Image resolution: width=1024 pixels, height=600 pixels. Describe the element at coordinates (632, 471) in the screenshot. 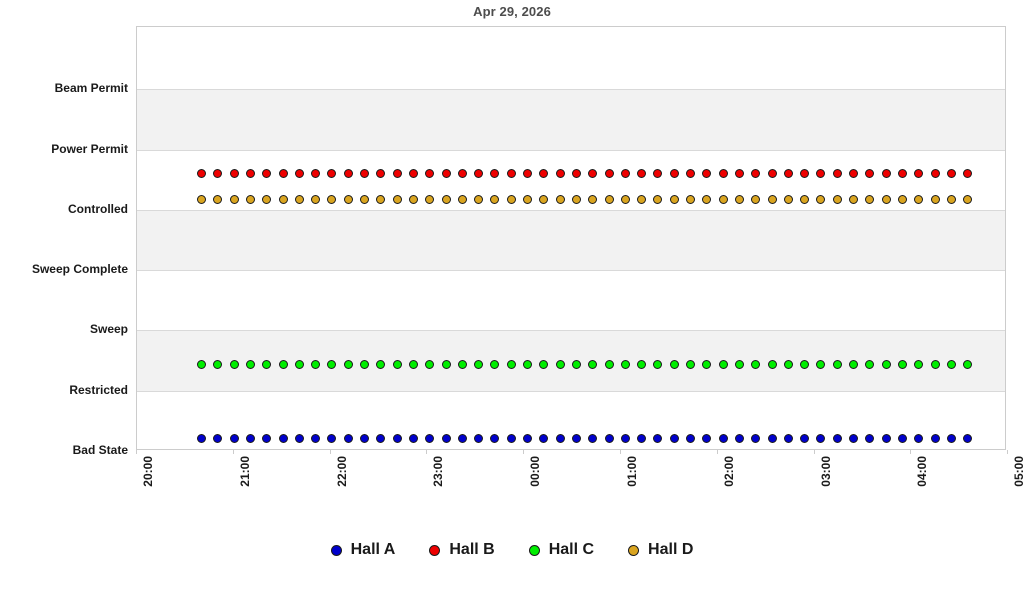

I see `x-tick-0100: 01:00` at that location.